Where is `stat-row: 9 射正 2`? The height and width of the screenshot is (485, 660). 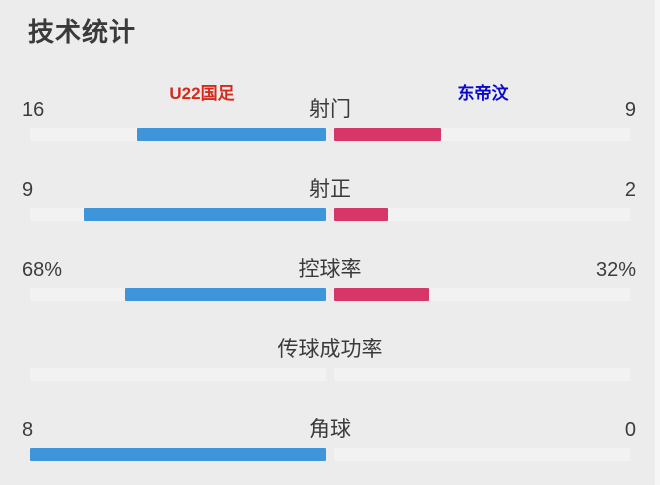
stat-row: 9 射正 2 is located at coordinates (330, 201).